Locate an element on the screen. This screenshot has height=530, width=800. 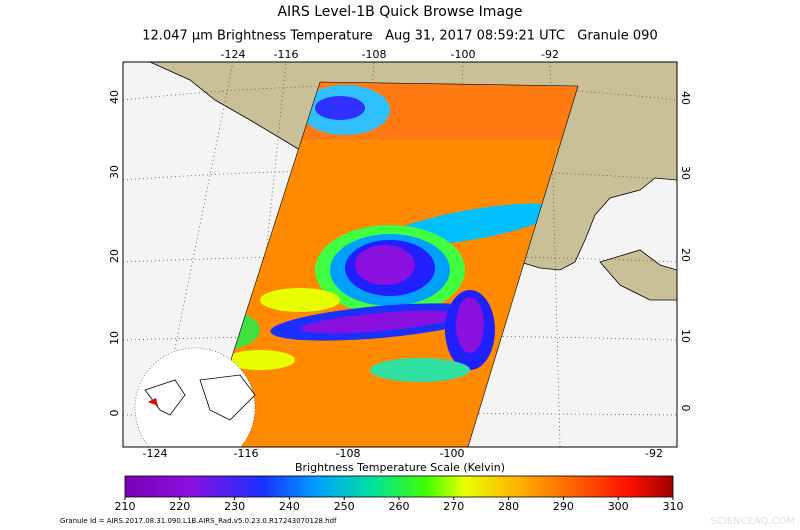
lon-label-bottom: -124 is located at coordinates (155, 453).